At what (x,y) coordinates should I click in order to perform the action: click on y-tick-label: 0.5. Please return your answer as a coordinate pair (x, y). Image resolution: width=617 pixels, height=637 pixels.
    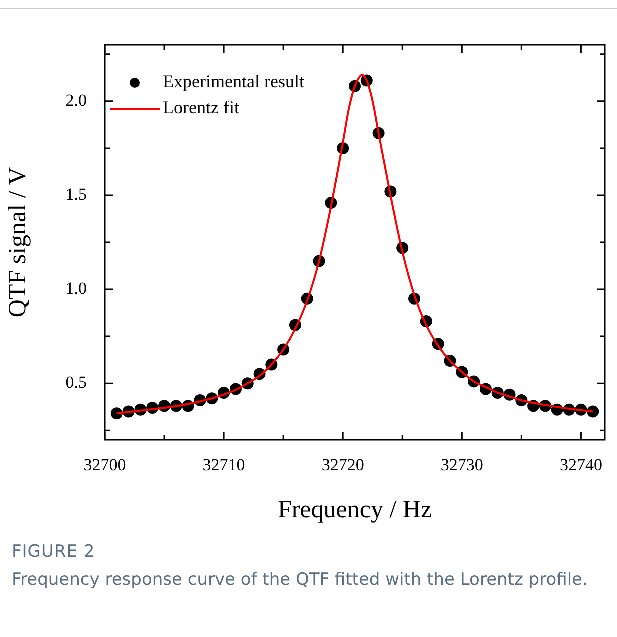
    Looking at the image, I should click on (76, 382).